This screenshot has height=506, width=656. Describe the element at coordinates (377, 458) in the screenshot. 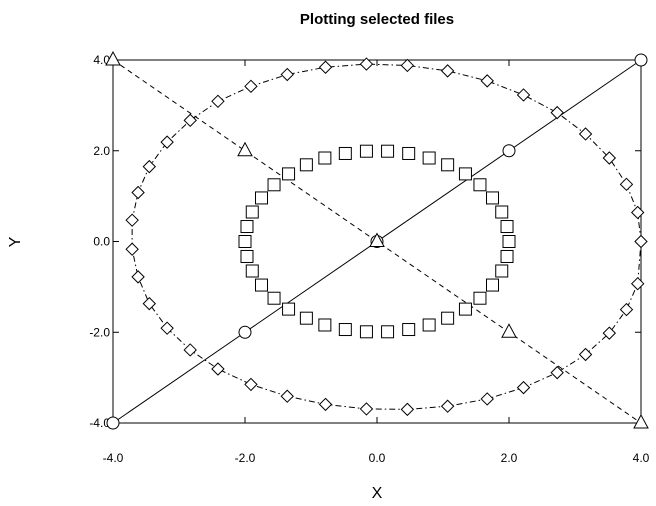

I see `x-tick-label: 0.0` at that location.